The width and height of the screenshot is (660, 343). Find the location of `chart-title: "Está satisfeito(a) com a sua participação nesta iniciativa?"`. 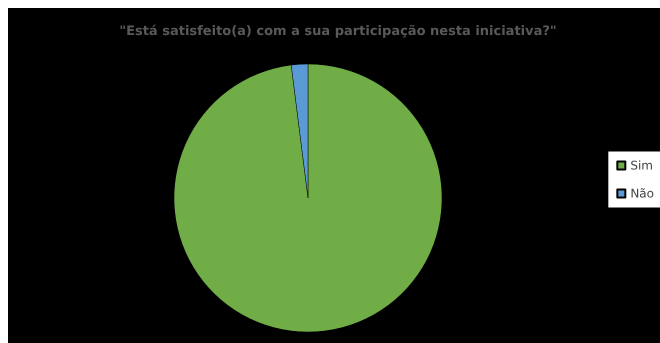

chart-title: "Está satisfeito(a) com a sua participação nesta iniciativa?" is located at coordinates (338, 31).